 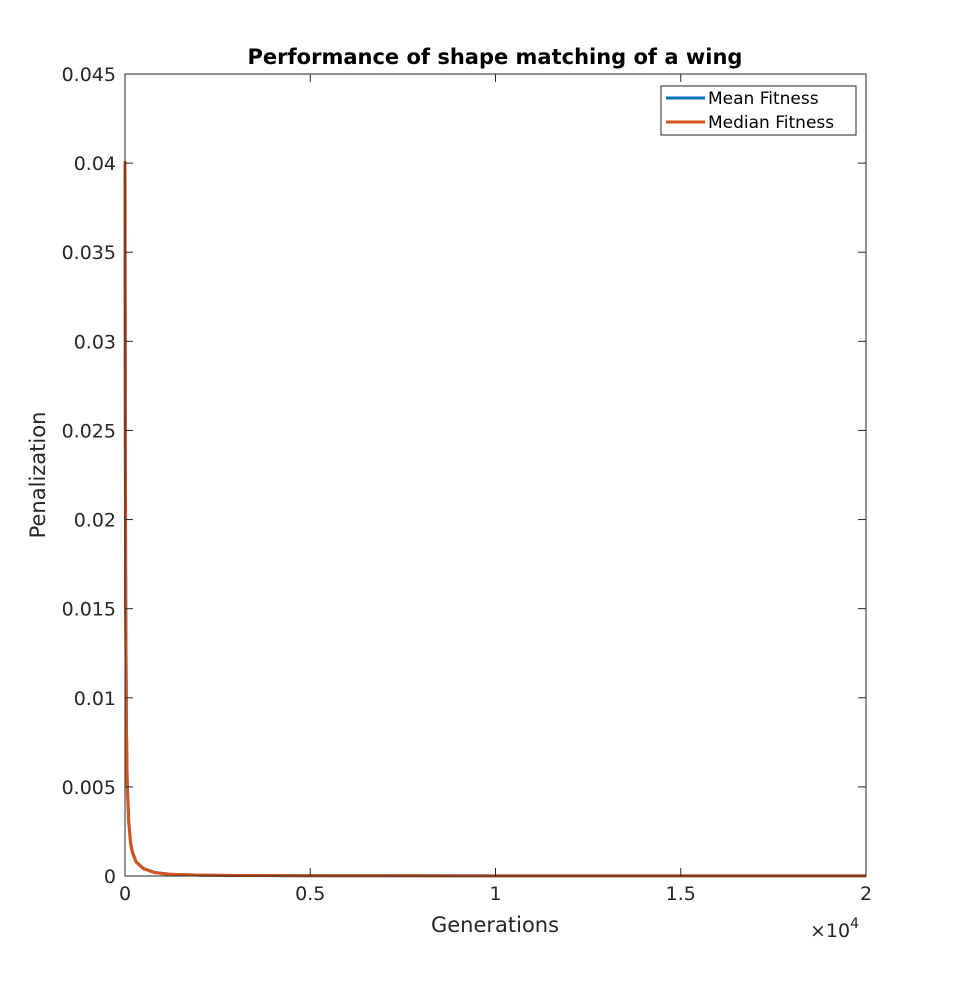 What do you see at coordinates (95, 342) in the screenshot?
I see `y-tick-label: 0.03` at bounding box center [95, 342].